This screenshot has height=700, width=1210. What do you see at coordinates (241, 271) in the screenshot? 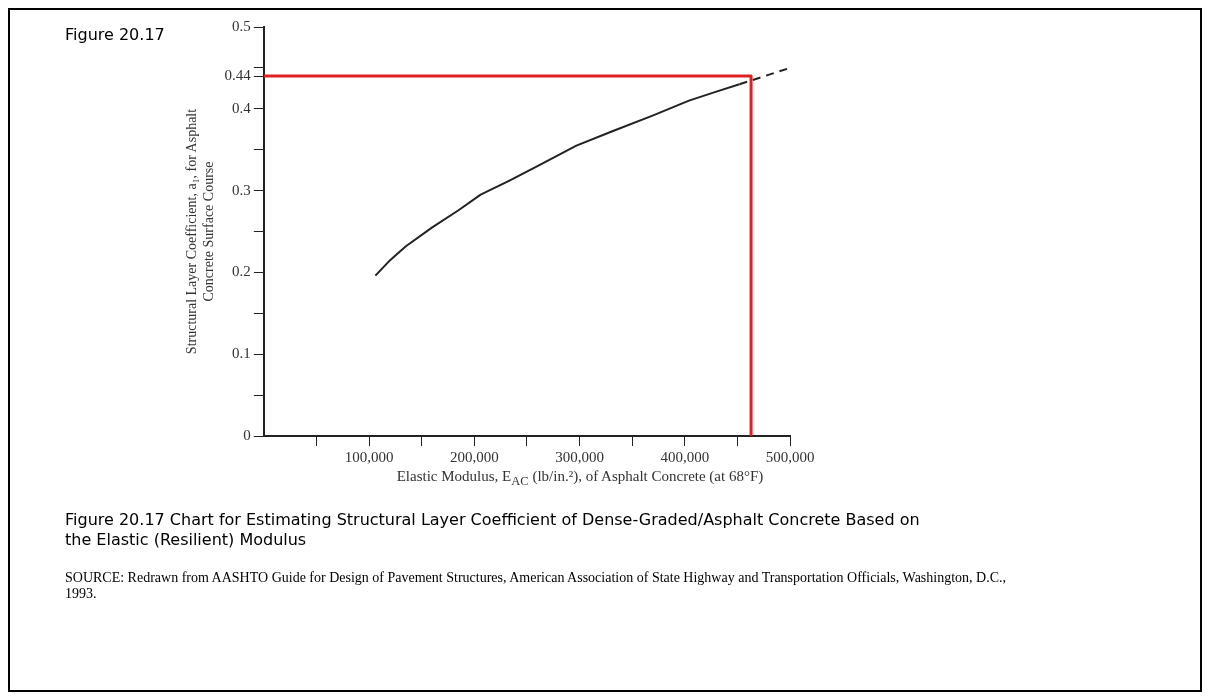
I see `y-tick-label: 0.2` at bounding box center [241, 271].